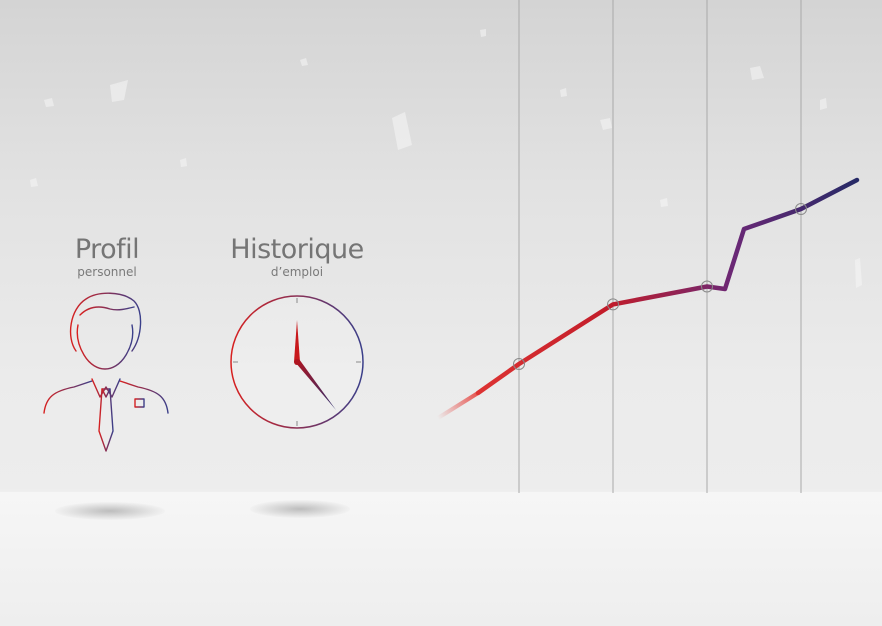 The image size is (882, 626). Describe the element at coordinates (106, 372) in the screenshot. I see `person-icon` at that location.